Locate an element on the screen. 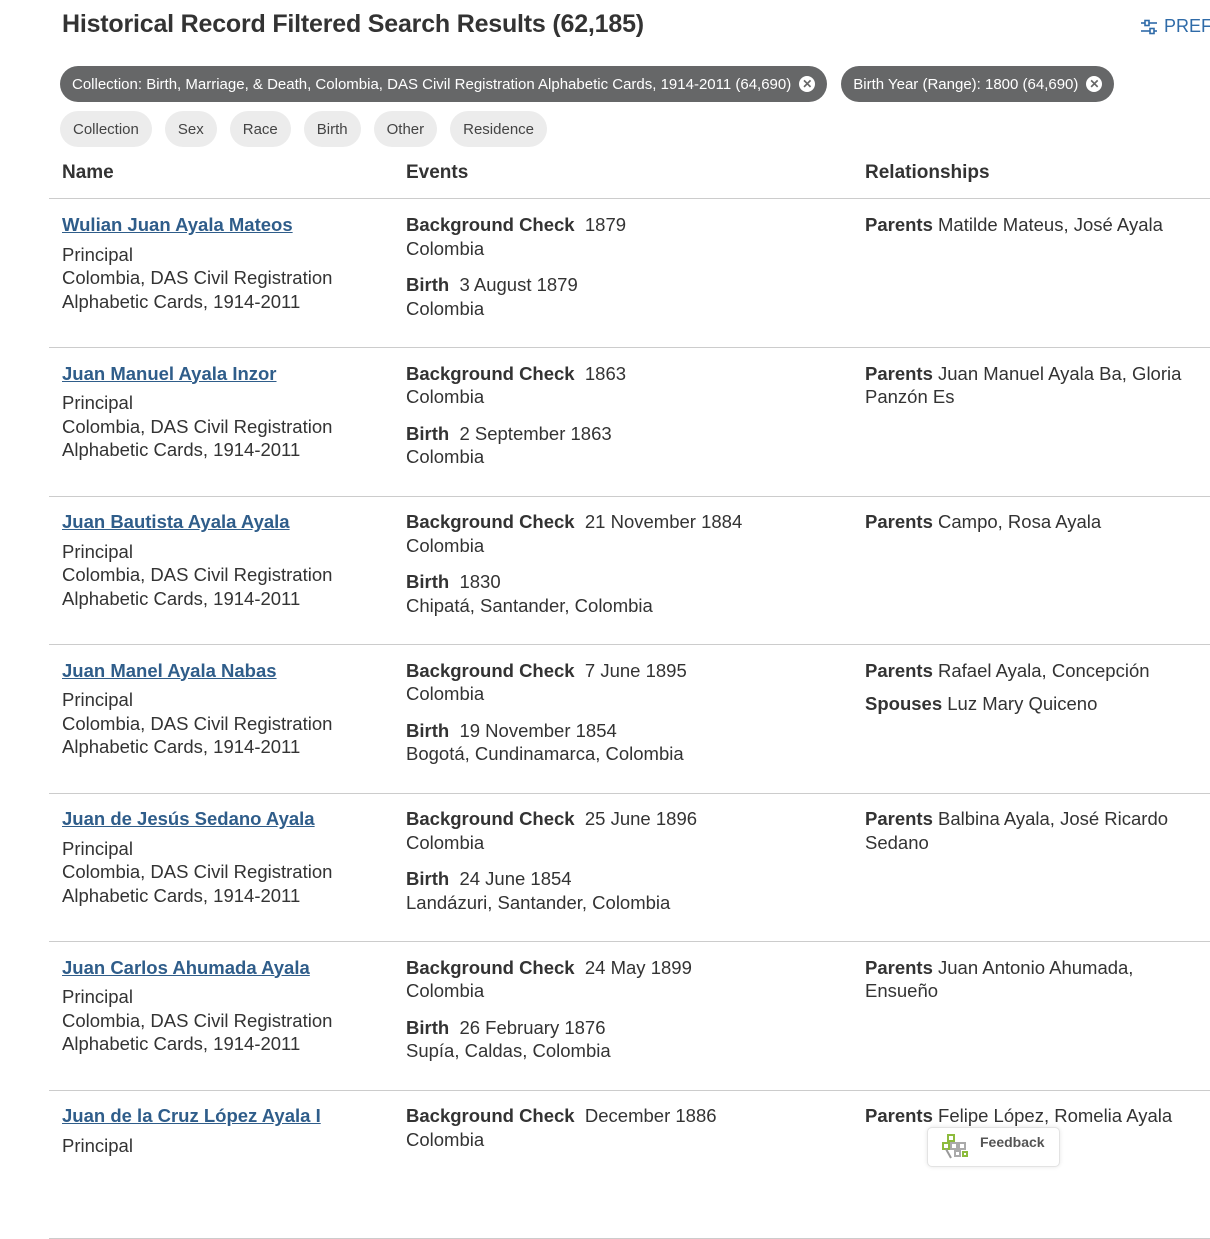  feedback-button: Feedback is located at coordinates (993, 1147).